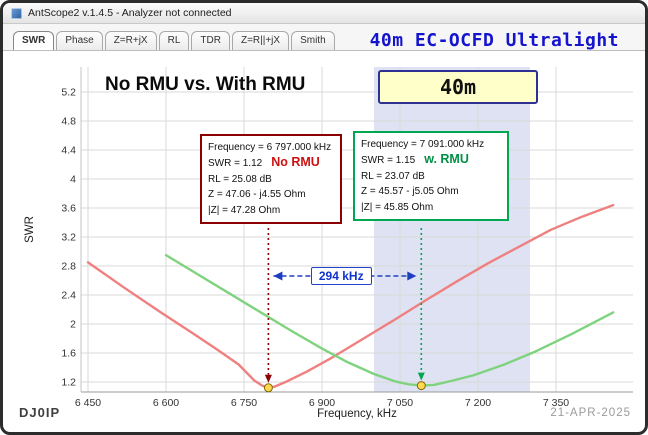 Image resolution: width=648 pixels, height=435 pixels. Describe the element at coordinates (257, 195) in the screenshot. I see `marker-z: Z = 47.06 - j4.55 Ohm` at that location.